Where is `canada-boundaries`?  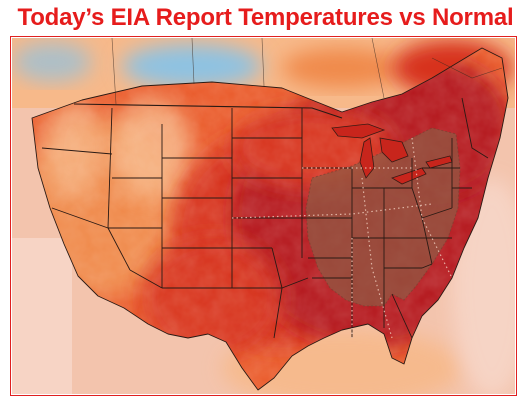 canada-boundaries is located at coordinates (307, 71).